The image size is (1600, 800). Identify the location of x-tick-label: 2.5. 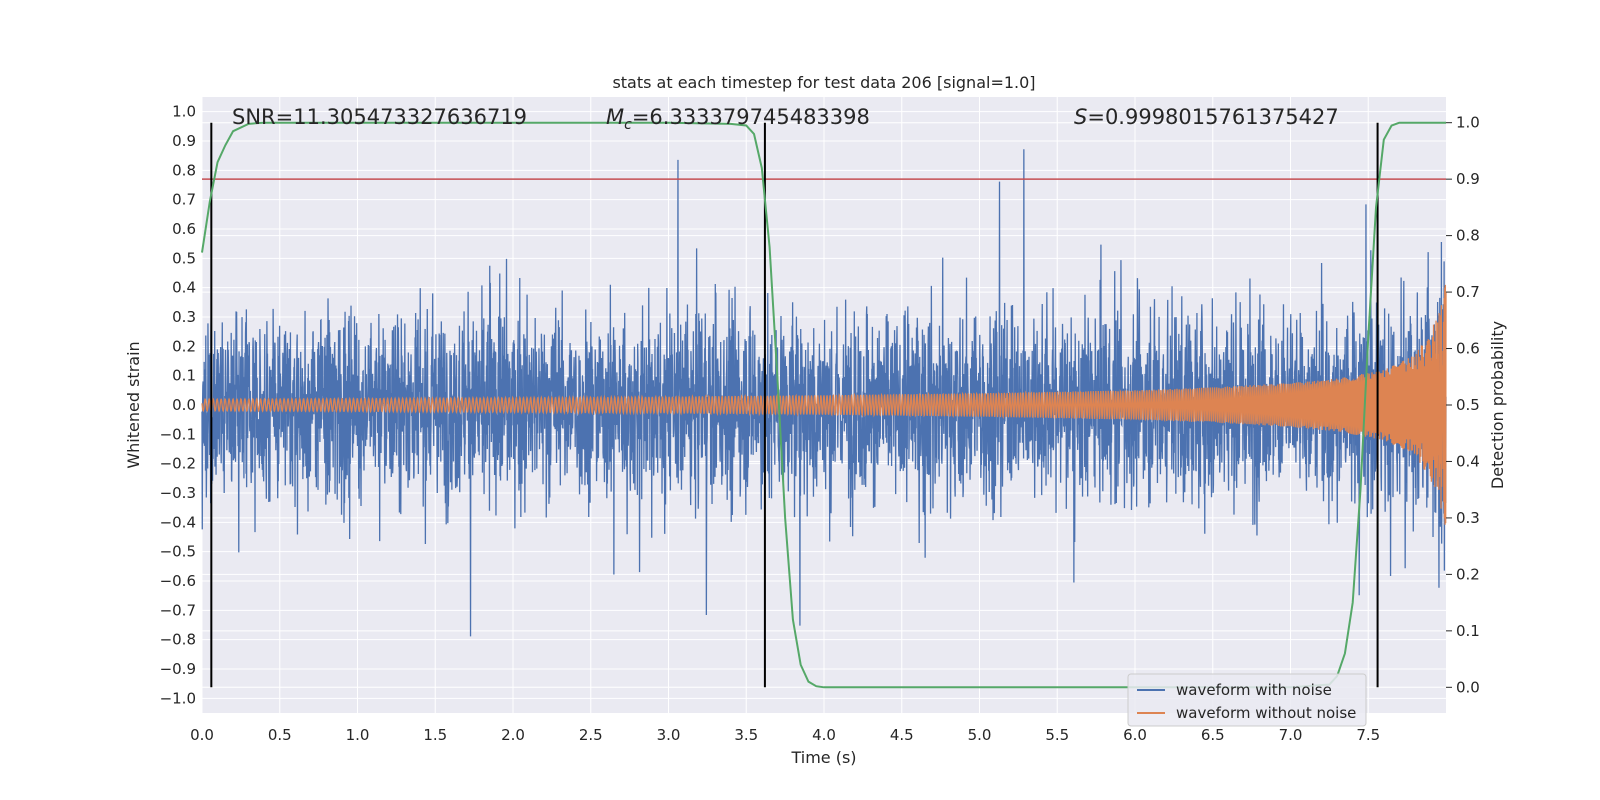
(591, 735).